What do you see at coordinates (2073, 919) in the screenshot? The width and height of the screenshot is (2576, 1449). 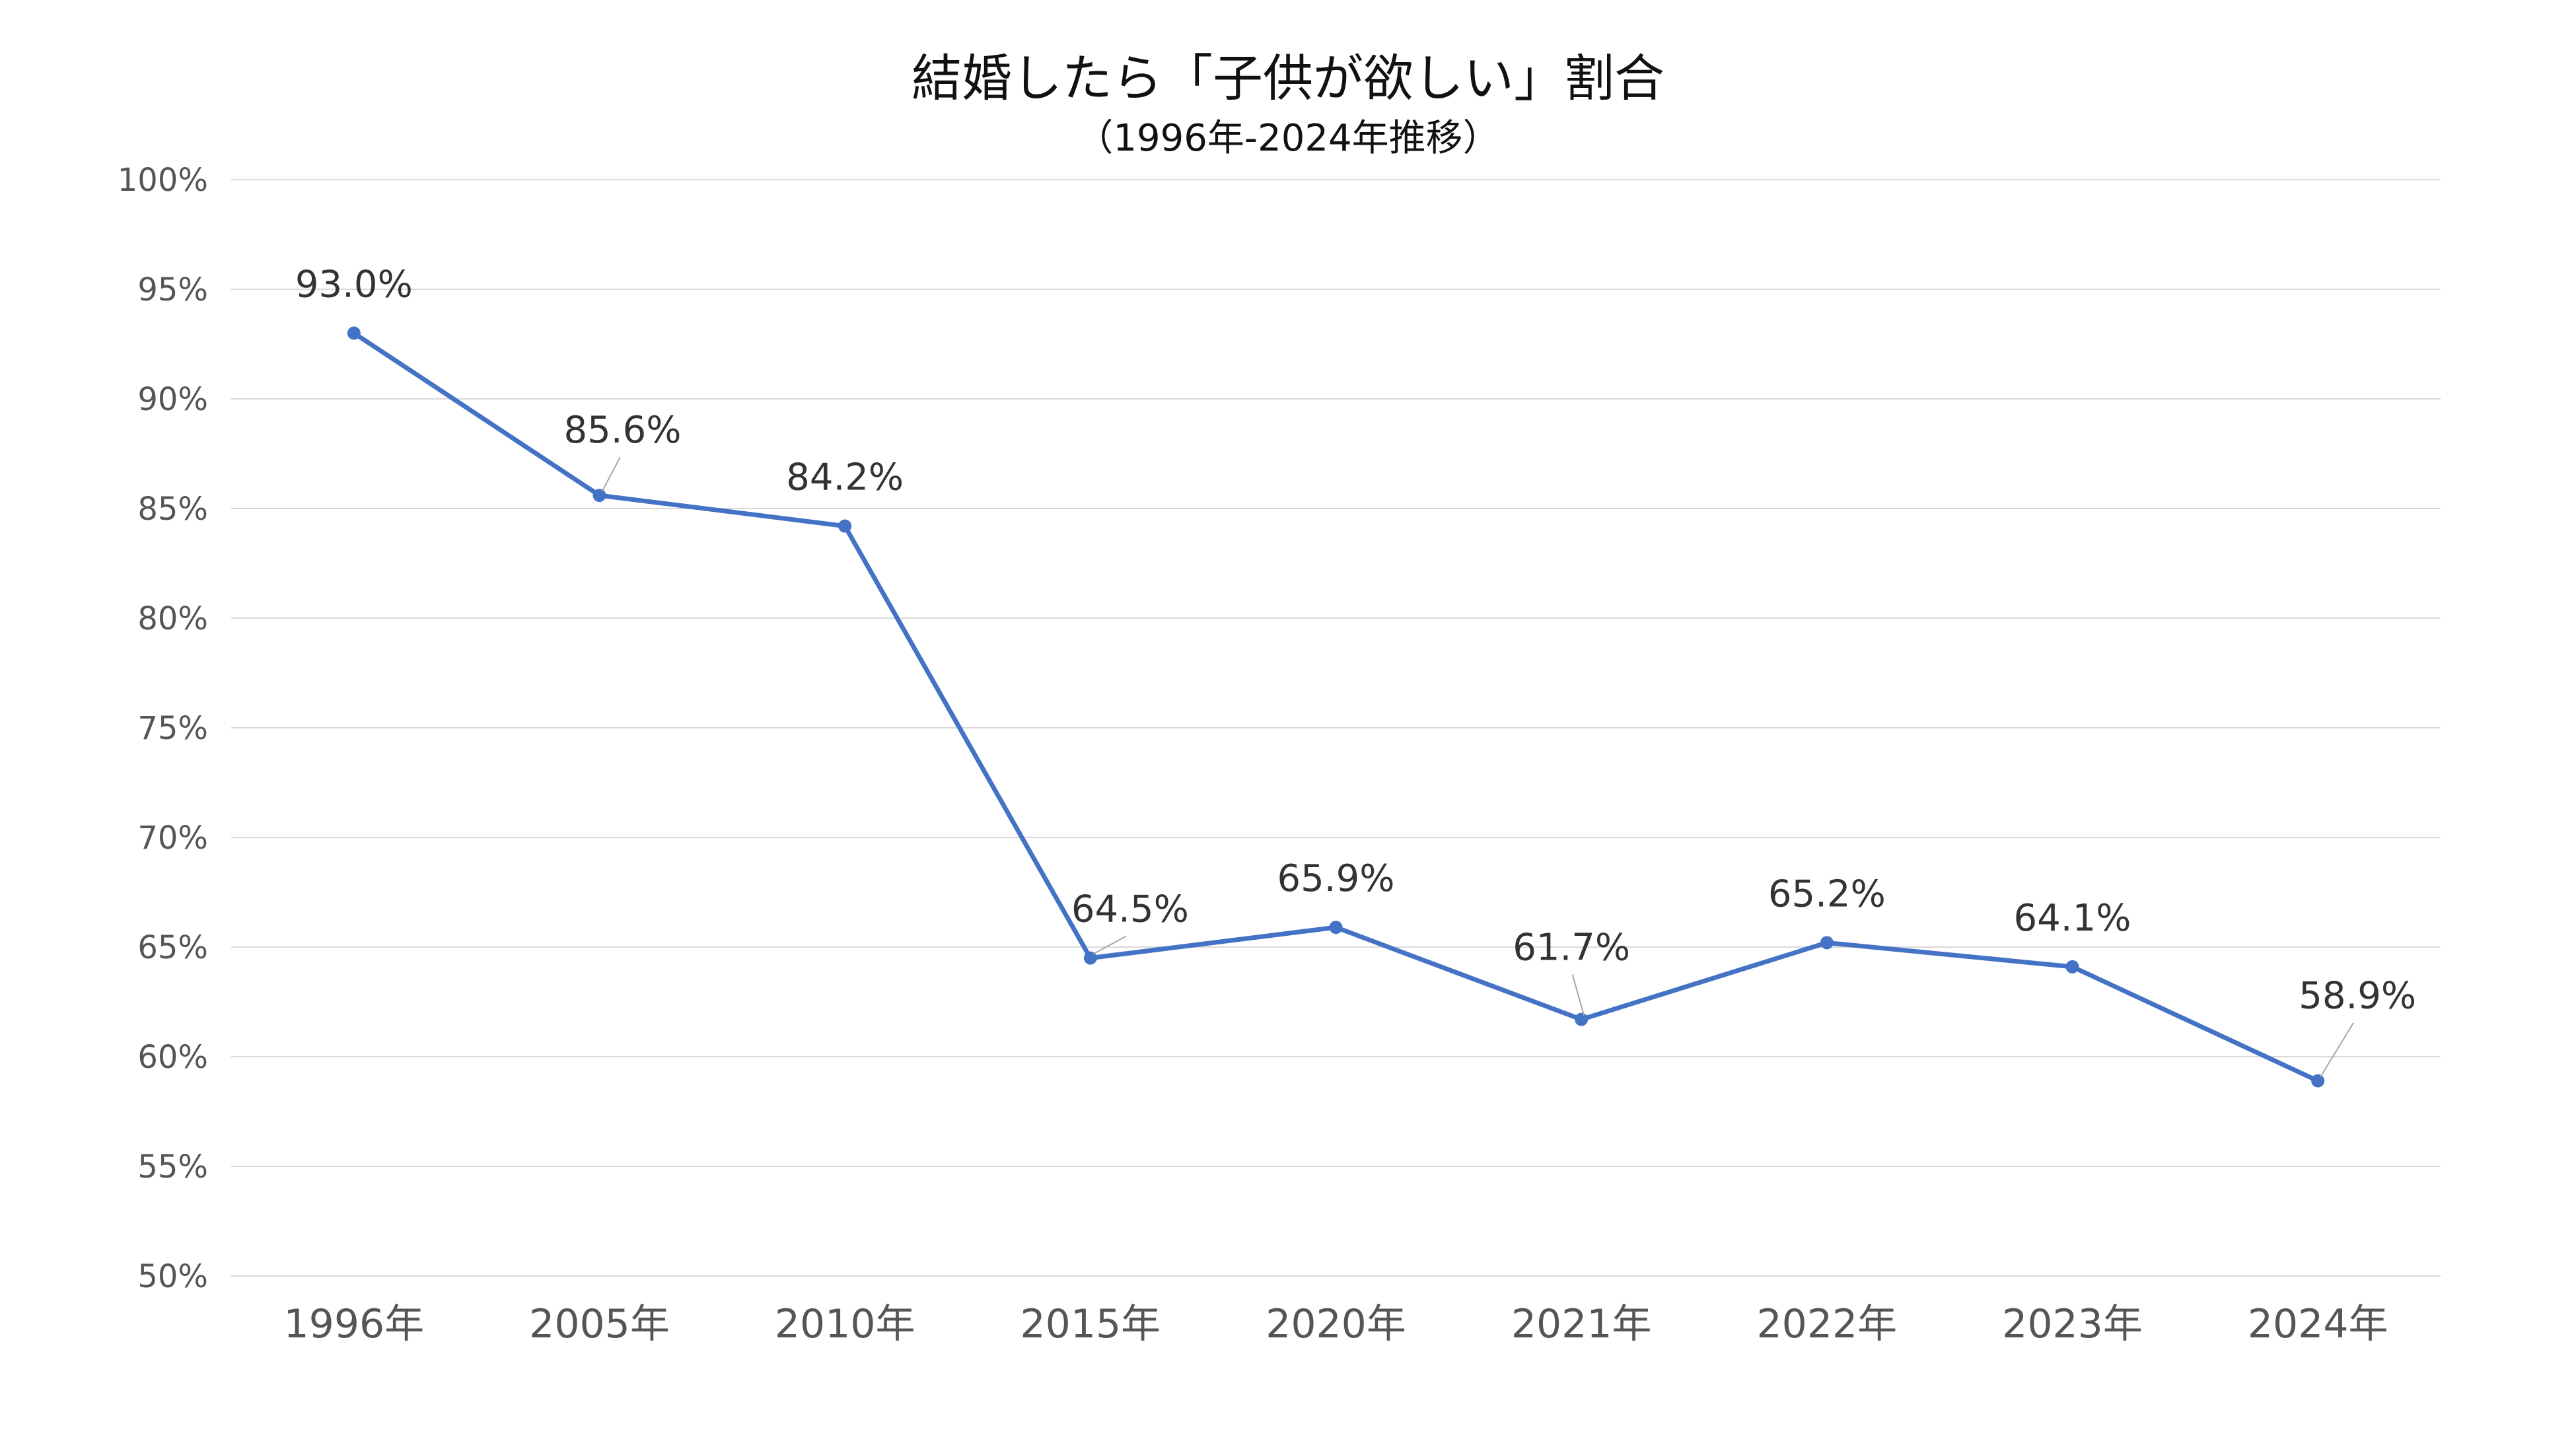 I see `data-label: 64.1%` at bounding box center [2073, 919].